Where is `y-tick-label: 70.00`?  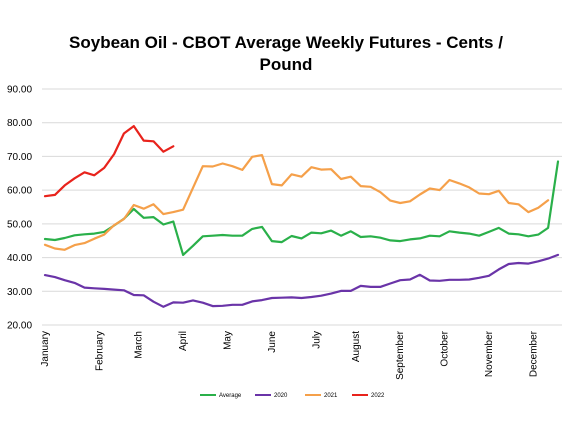 y-tick-label: 70.00 is located at coordinates (19, 157).